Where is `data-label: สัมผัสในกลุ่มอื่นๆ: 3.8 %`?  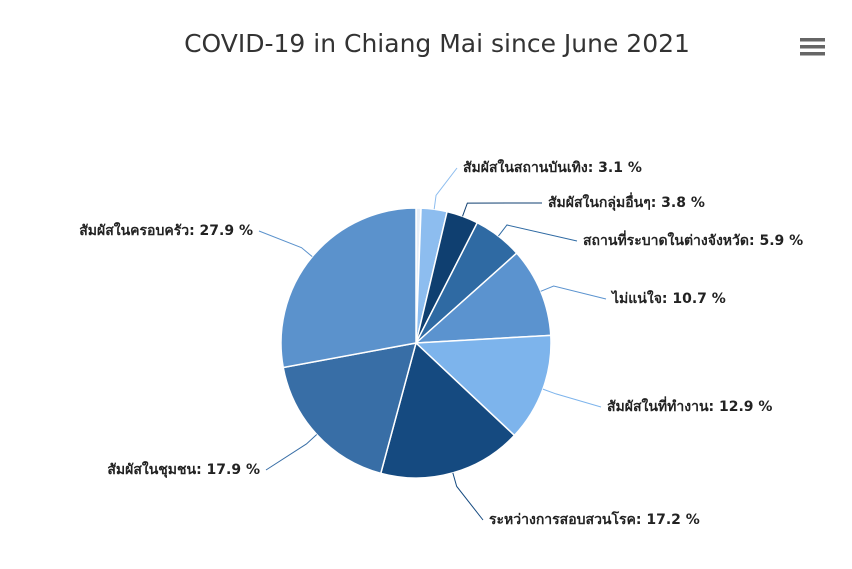 data-label: สัมผัสในกลุ่มอื่นๆ: 3.8 % is located at coordinates (626, 201).